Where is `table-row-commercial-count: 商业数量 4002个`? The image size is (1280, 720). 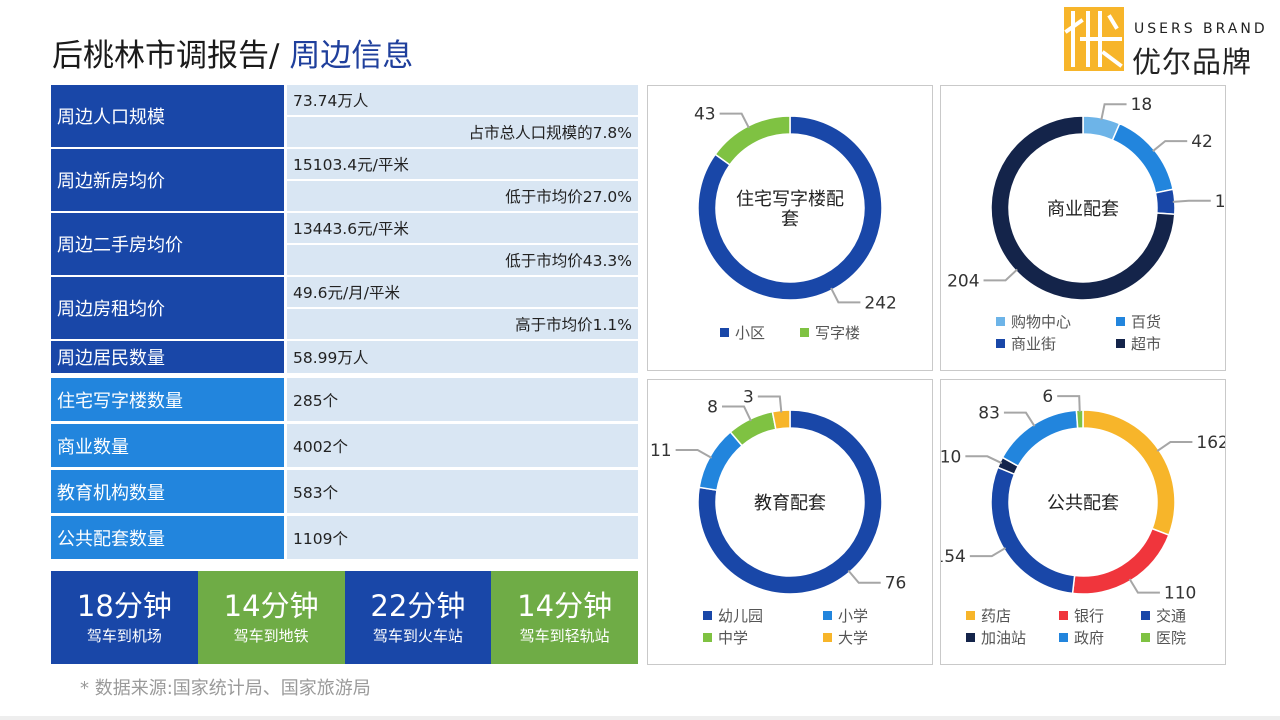 table-row-commercial-count: 商业数量 4002个 is located at coordinates (344, 445).